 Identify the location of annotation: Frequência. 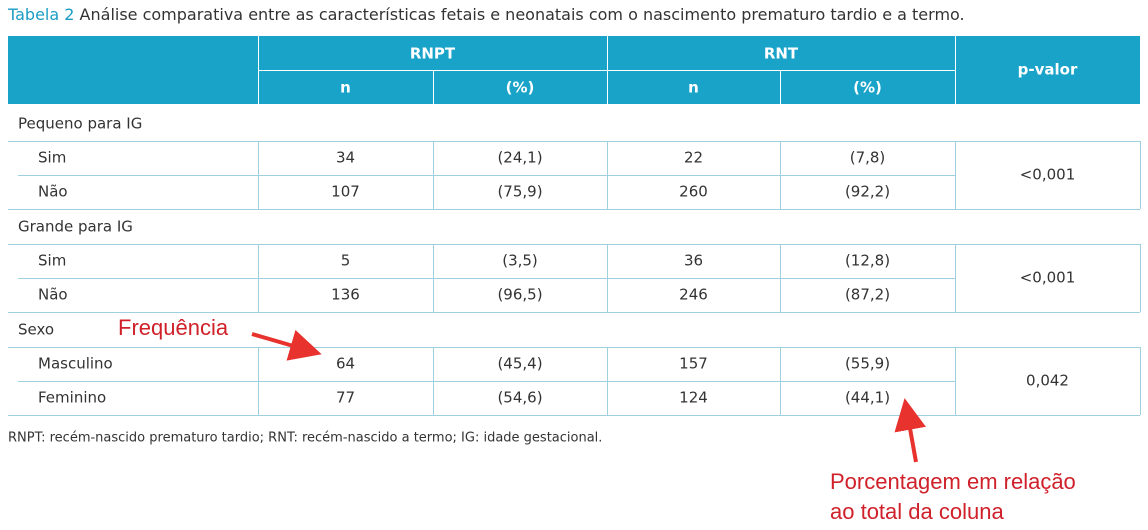
(173, 327).